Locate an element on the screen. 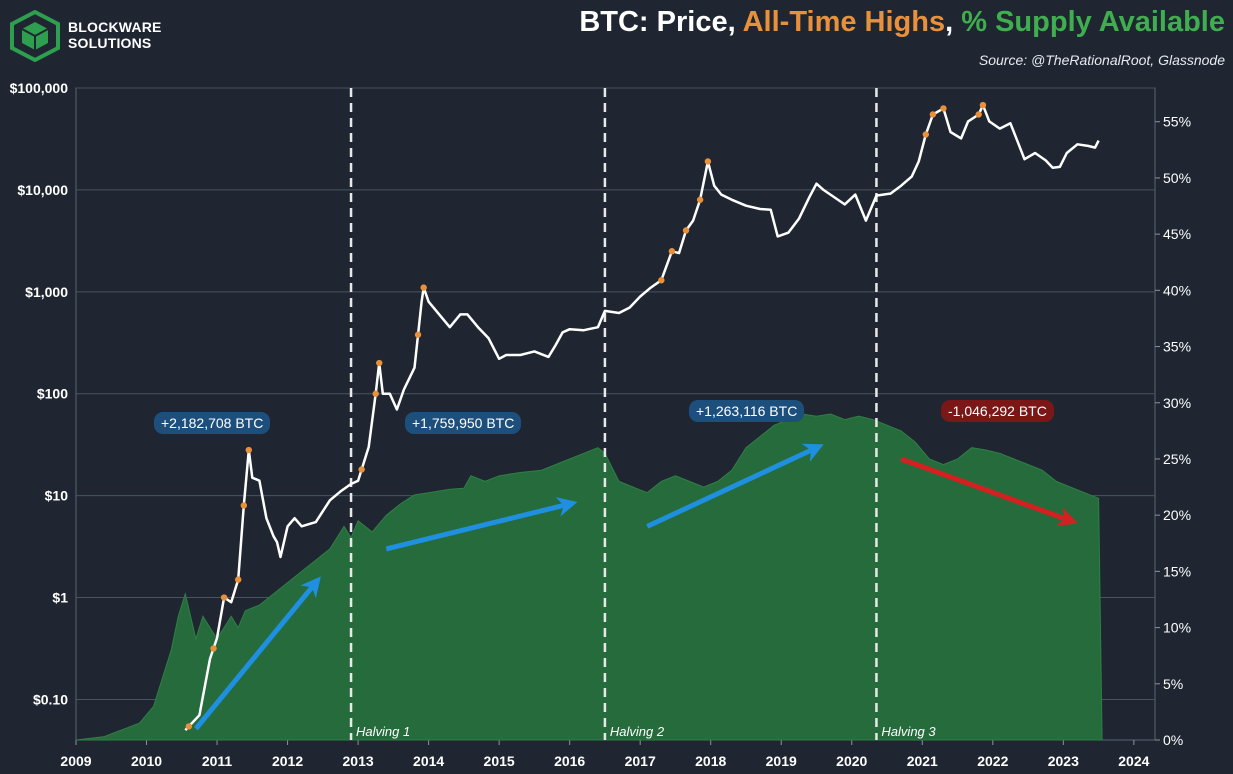 Image resolution: width=1233 pixels, height=774 pixels. title-part-ath: All-Time Highs is located at coordinates (844, 22).